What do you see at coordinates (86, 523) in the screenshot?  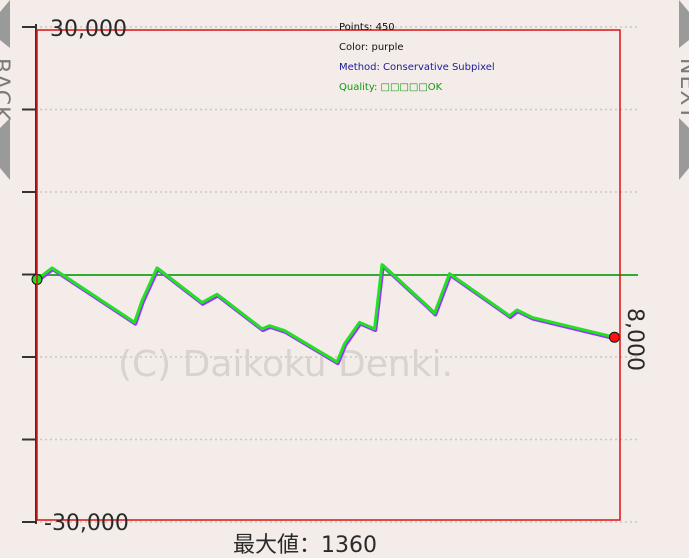 I see `y-min-label: -30,000` at bounding box center [86, 523].